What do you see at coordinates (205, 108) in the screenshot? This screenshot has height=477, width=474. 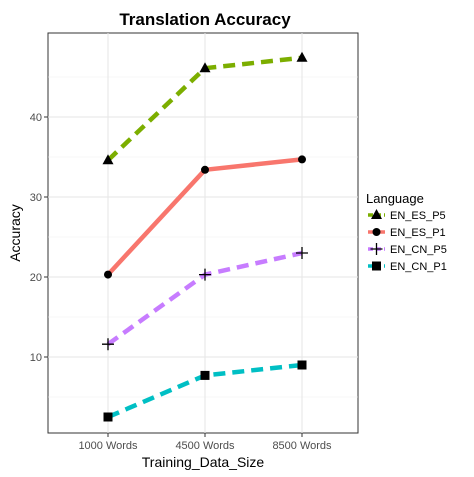 I see `series-en-es-p5` at bounding box center [205, 108].